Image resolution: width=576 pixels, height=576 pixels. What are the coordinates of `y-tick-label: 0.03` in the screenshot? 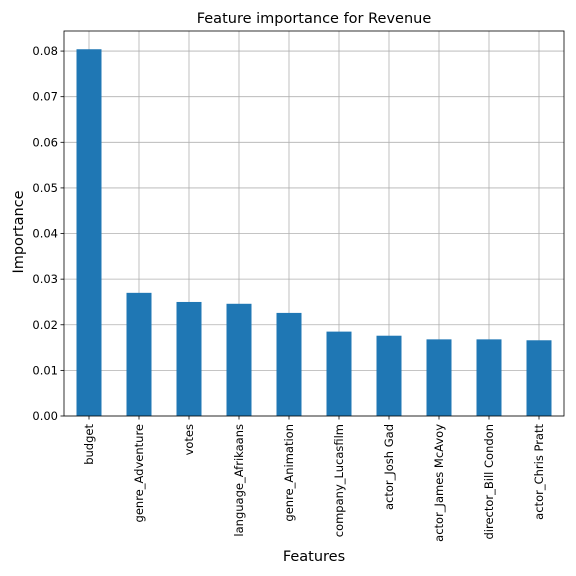 It's located at (45, 279).